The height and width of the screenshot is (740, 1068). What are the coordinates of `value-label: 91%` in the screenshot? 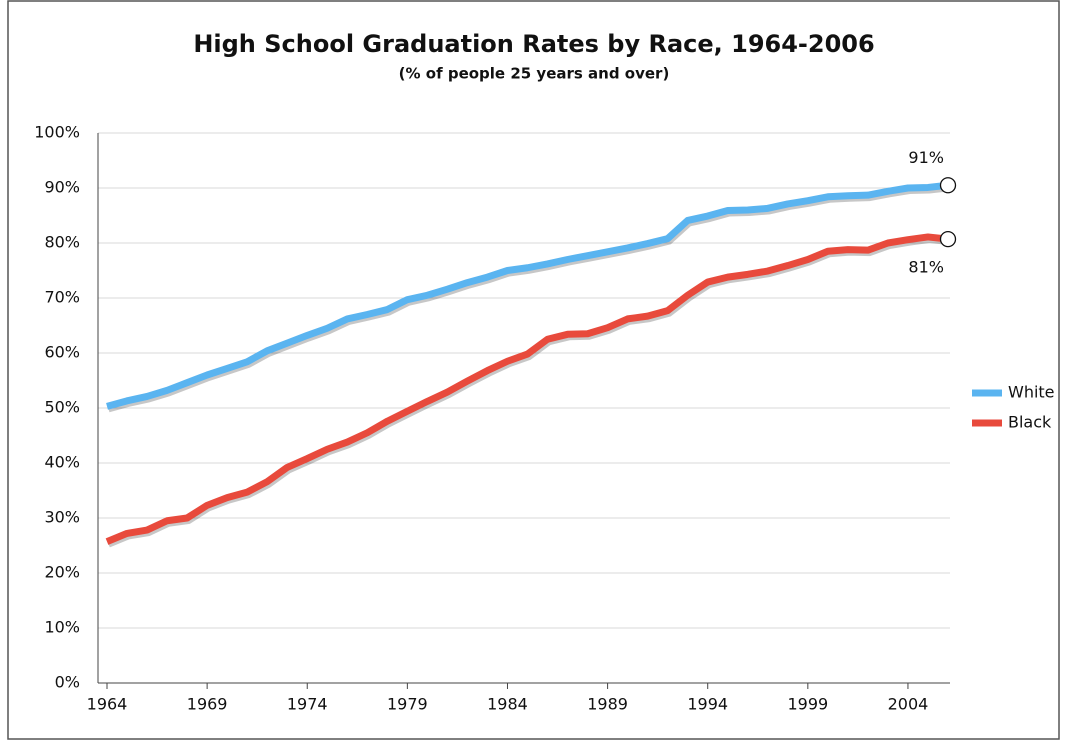 It's located at (926, 157).